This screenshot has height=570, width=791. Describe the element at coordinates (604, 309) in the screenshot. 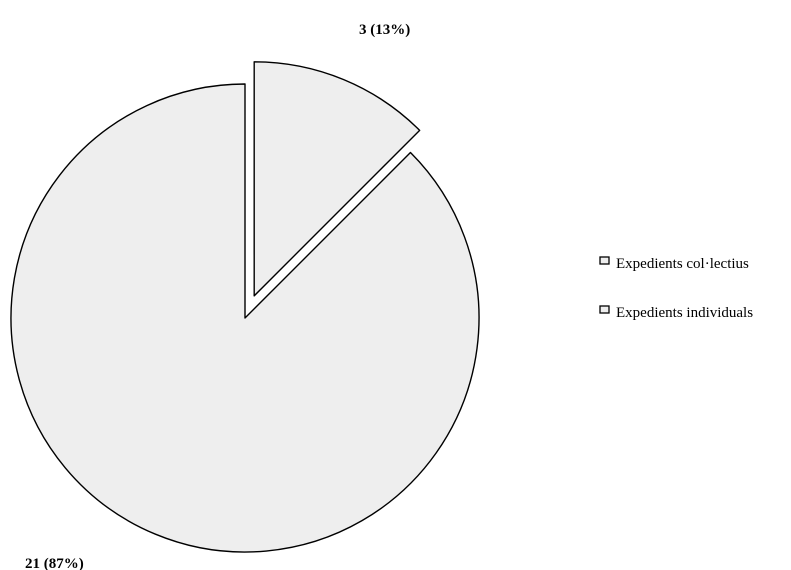

I see `legend-swatch-individuals` at that location.